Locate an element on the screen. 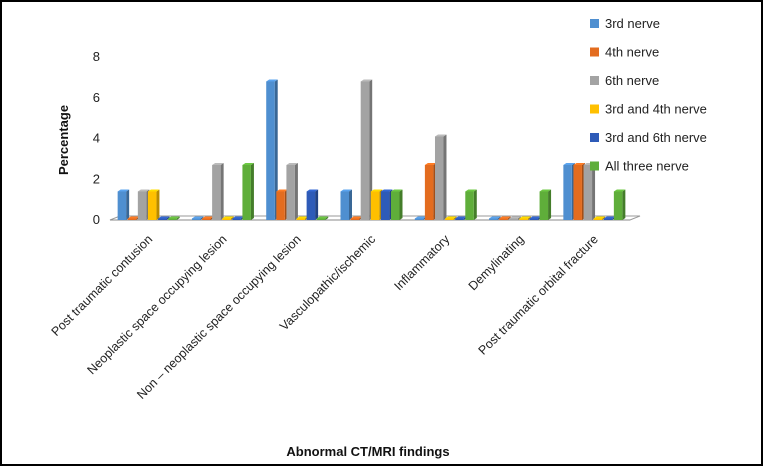 This screenshot has height=466, width=763. y-axis-title: Percentage is located at coordinates (63, 140).